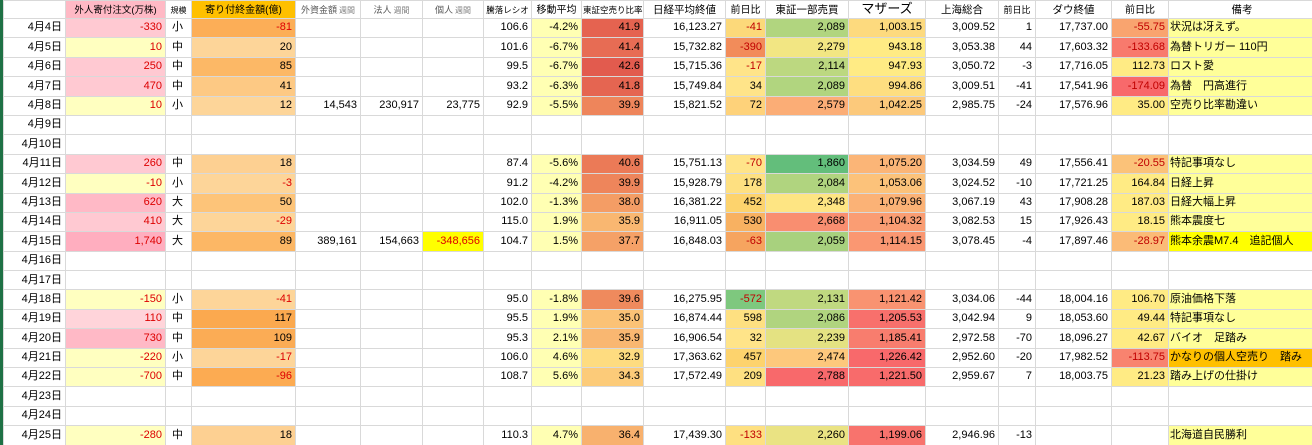  What do you see at coordinates (34, 299) in the screenshot?
I see `cell-date: 4月18日` at bounding box center [34, 299].